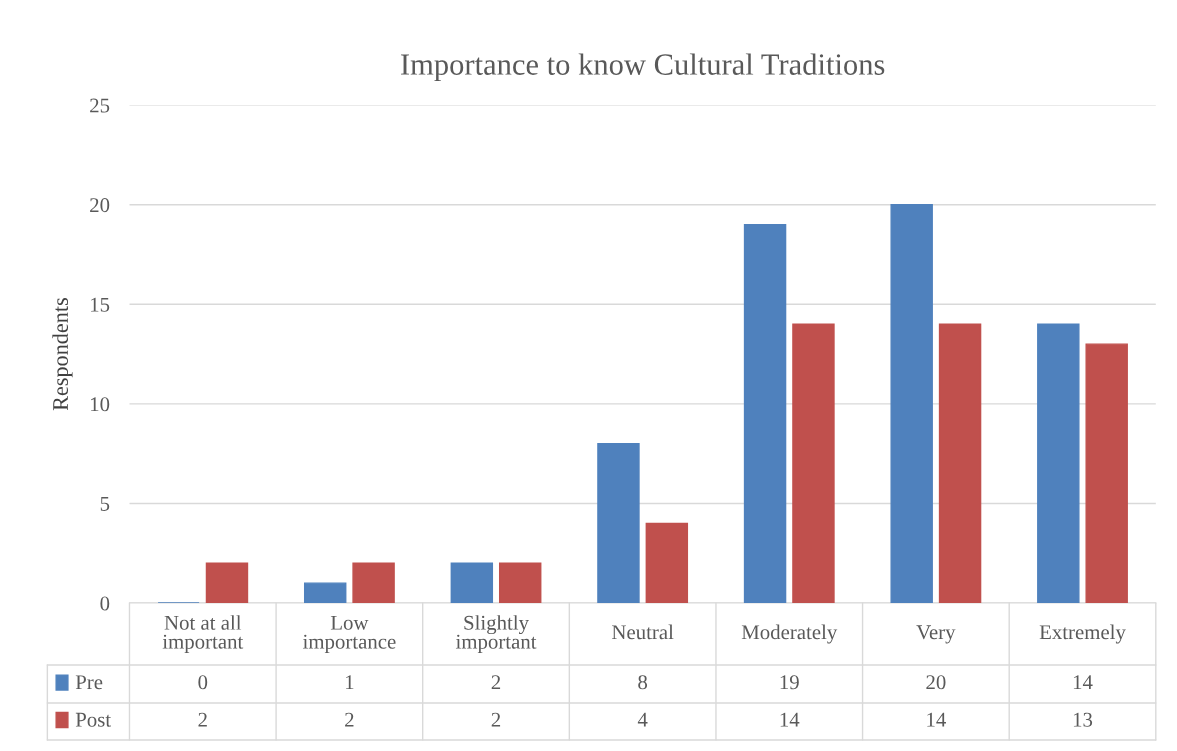 Image resolution: width=1177 pixels, height=751 pixels. Describe the element at coordinates (1082, 634) in the screenshot. I see `x-tick-label: Extremely` at that location.